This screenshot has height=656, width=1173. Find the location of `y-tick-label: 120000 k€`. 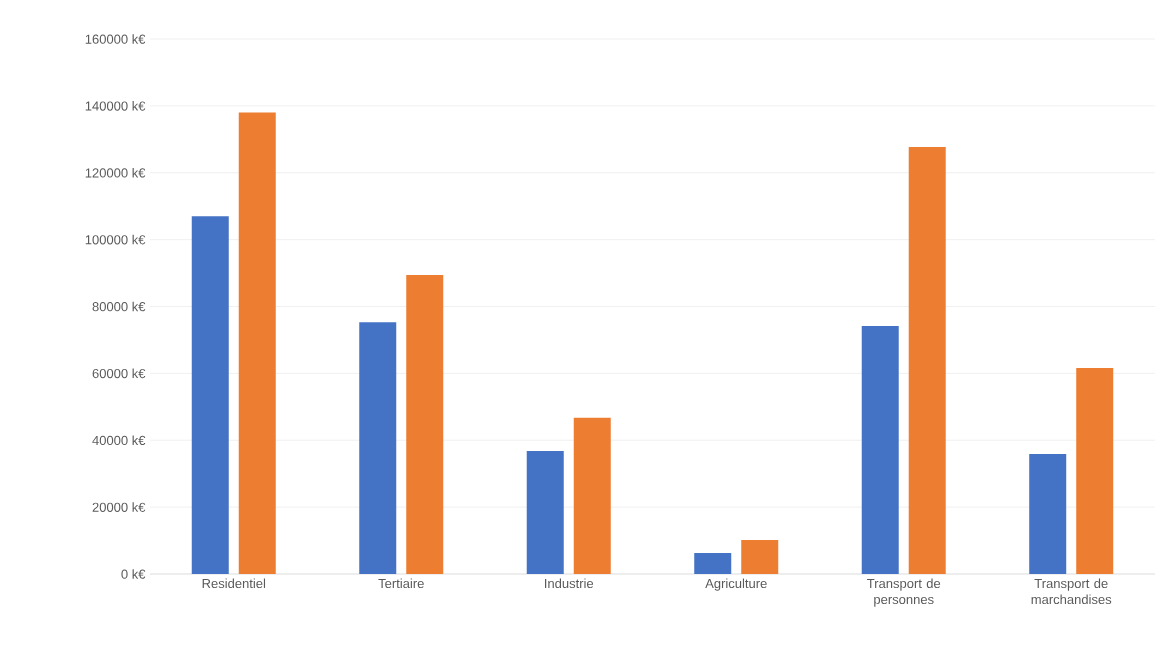

y-tick-label: 120000 k€ is located at coordinates (115, 172).